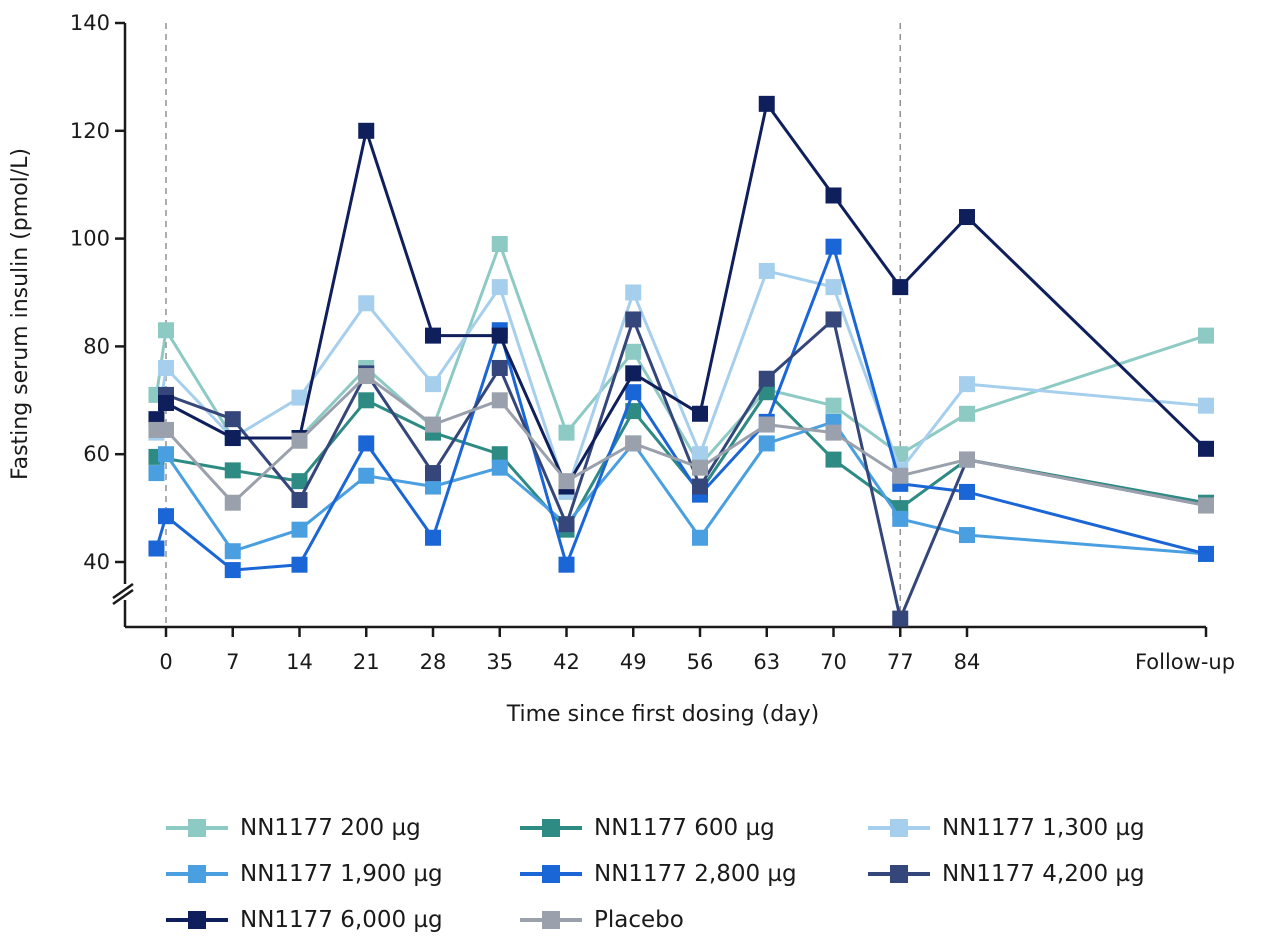 The image size is (1280, 946). I want to click on x-tick-label-0: 0, so click(165, 662).